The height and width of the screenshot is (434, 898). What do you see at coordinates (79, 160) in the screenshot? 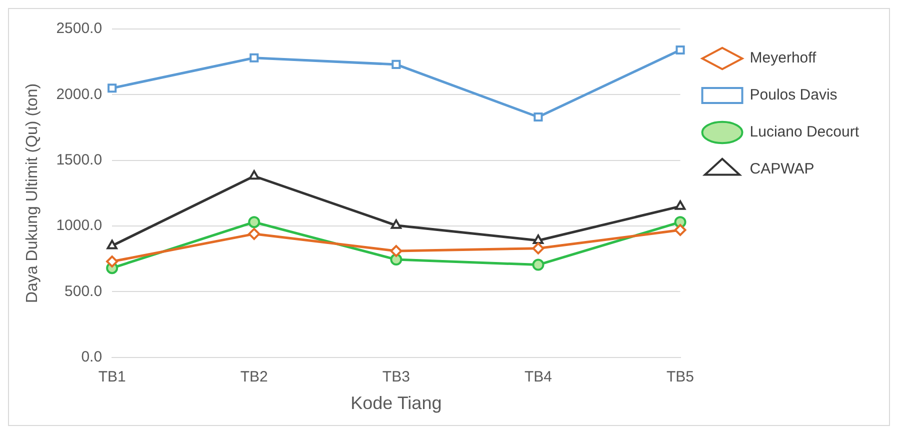
I see `y-tick-label: 1500.0` at bounding box center [79, 160].